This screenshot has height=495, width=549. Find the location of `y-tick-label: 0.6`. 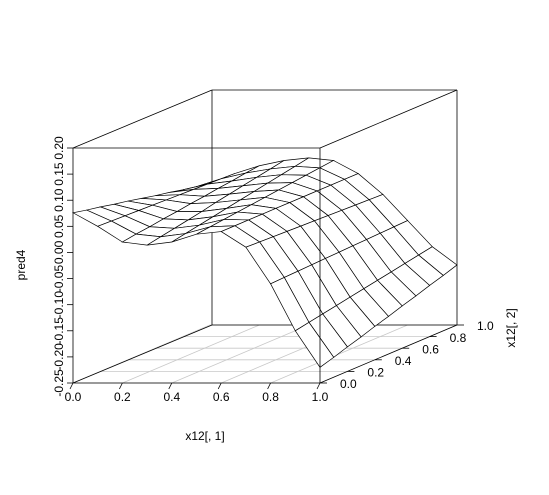

y-tick-label: 0.6 is located at coordinates (430, 349).